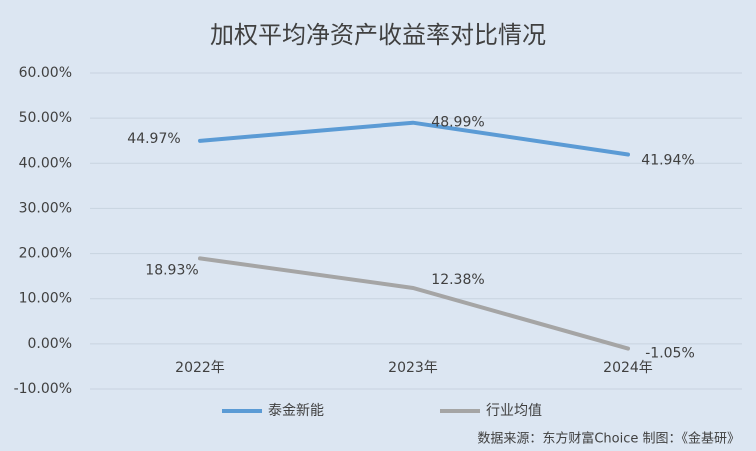 Image resolution: width=756 pixels, height=451 pixels. Describe the element at coordinates (45, 208) in the screenshot. I see `y-tick-label: 30.00%` at that location.